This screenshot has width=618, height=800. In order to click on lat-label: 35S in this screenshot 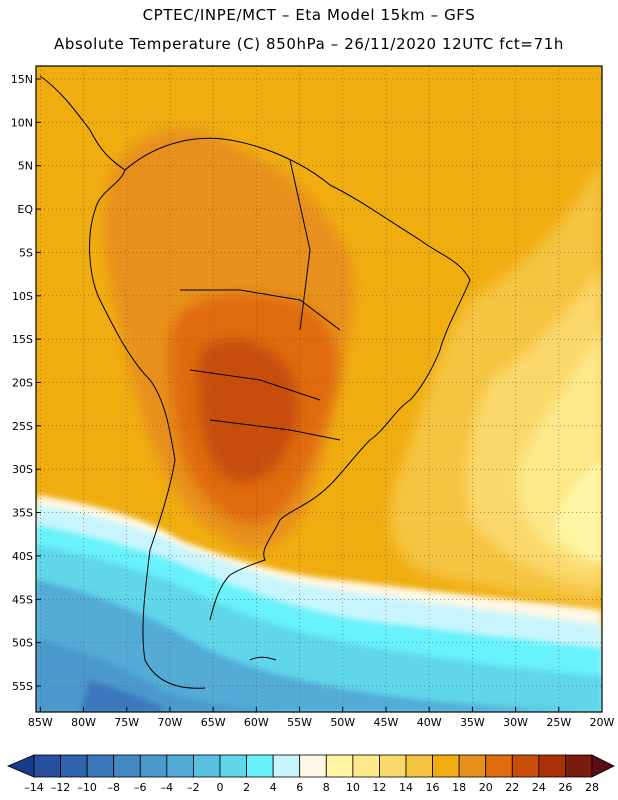, I will do `click(22, 513)`.